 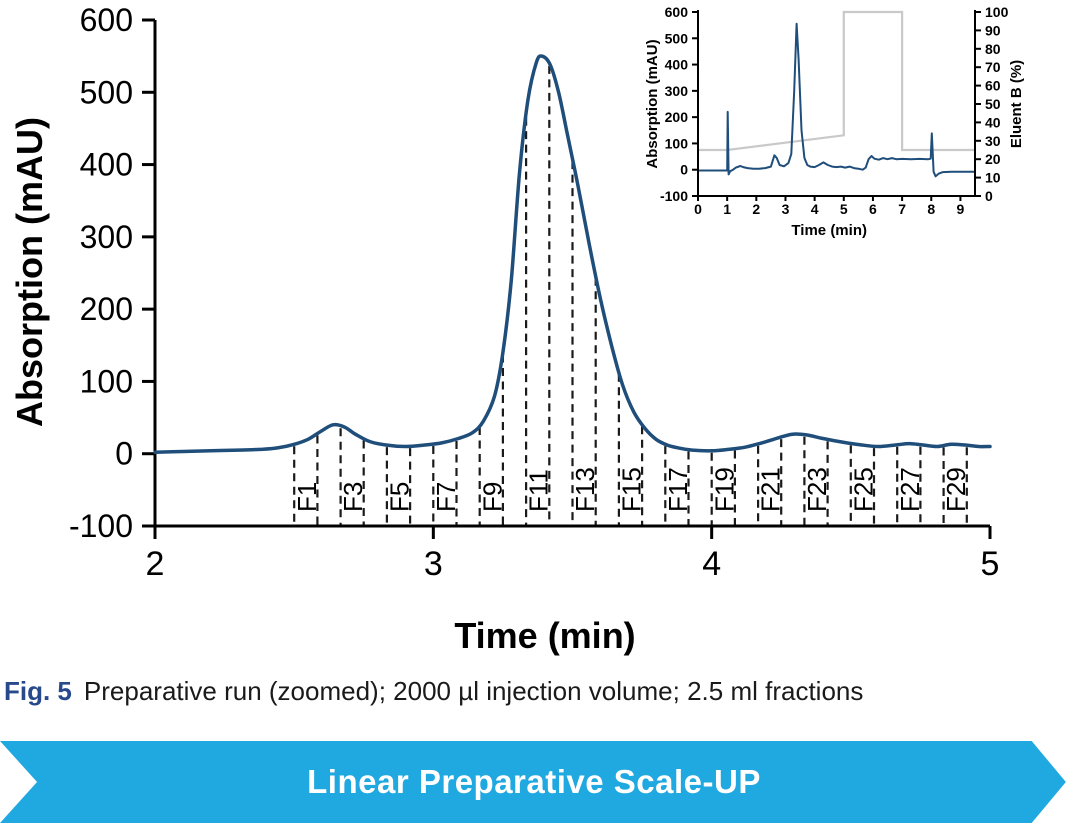 What do you see at coordinates (993, 141) in the screenshot?
I see `inset-y-right-tick-label: 30` at bounding box center [993, 141].